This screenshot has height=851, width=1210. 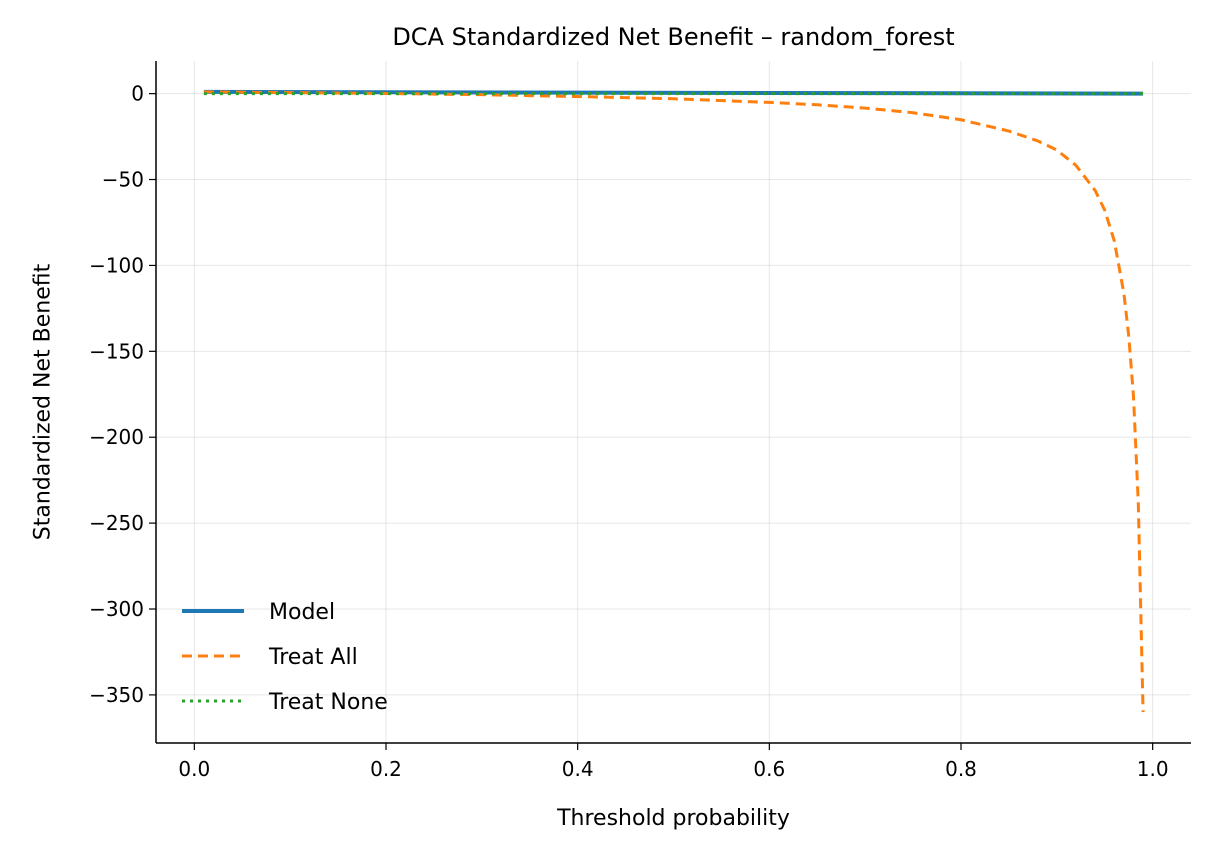 What do you see at coordinates (116, 695) in the screenshot?
I see `y-tick-label: −350` at bounding box center [116, 695].